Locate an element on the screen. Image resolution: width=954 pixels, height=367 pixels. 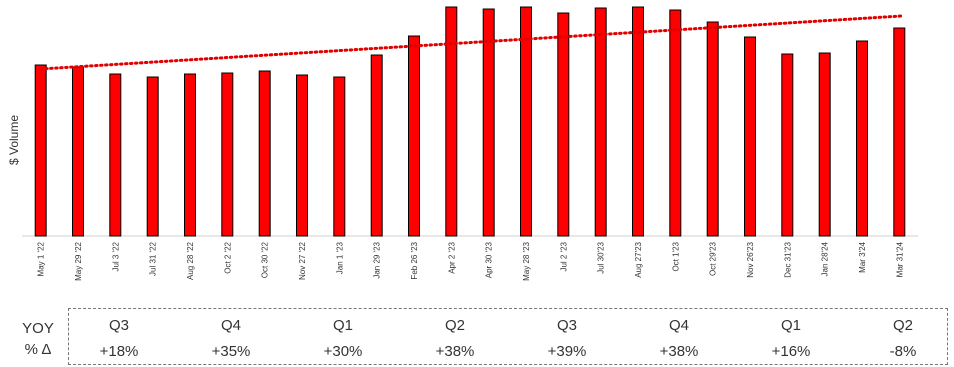
yoy-label: YOY % Δ is located at coordinates (38, 339).